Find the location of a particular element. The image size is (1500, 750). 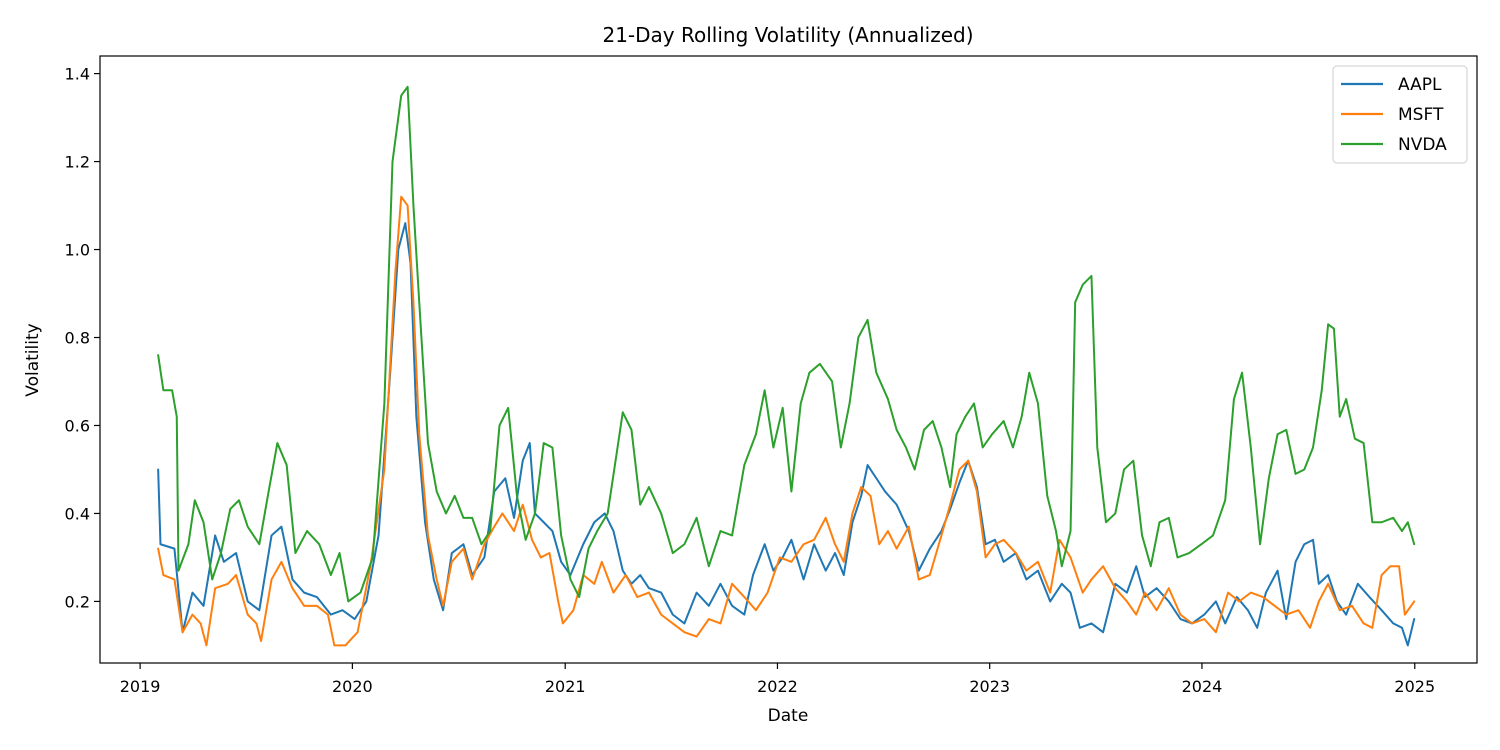

y-tick-label: 0.8 is located at coordinates (77, 338).